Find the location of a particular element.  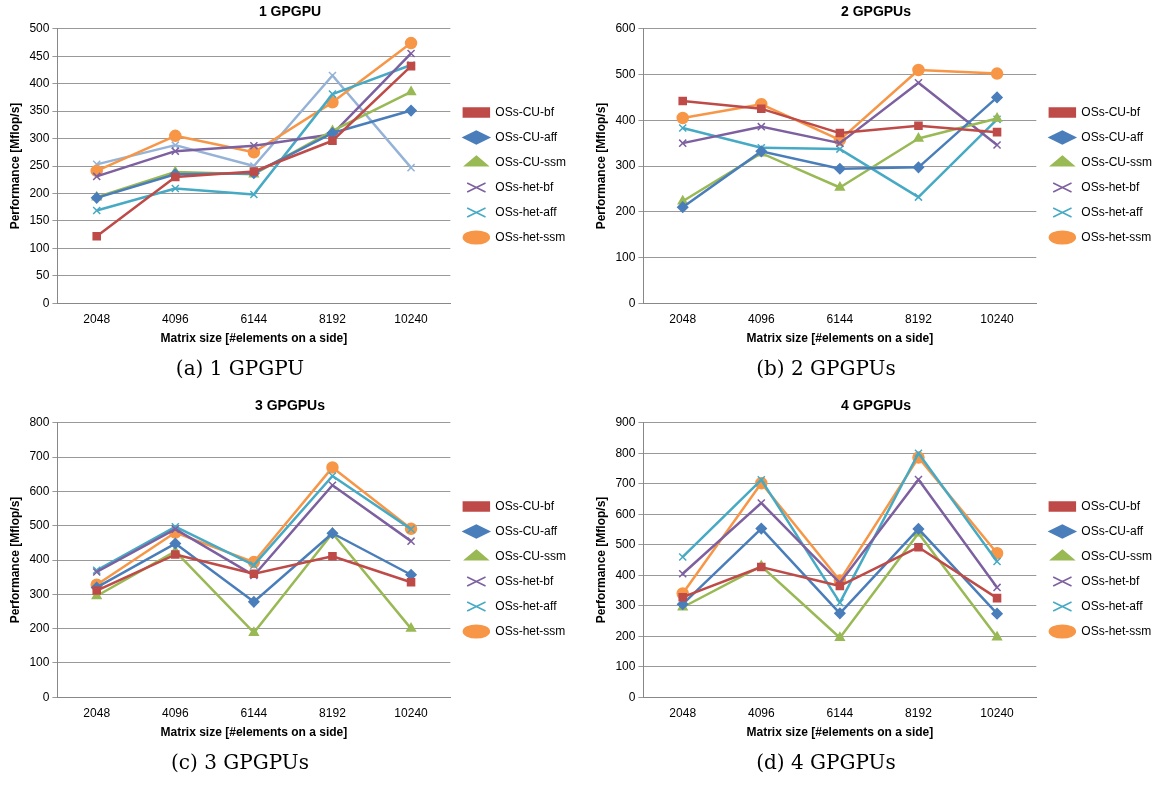

y-tick-label: 250 is located at coordinates (39, 165).